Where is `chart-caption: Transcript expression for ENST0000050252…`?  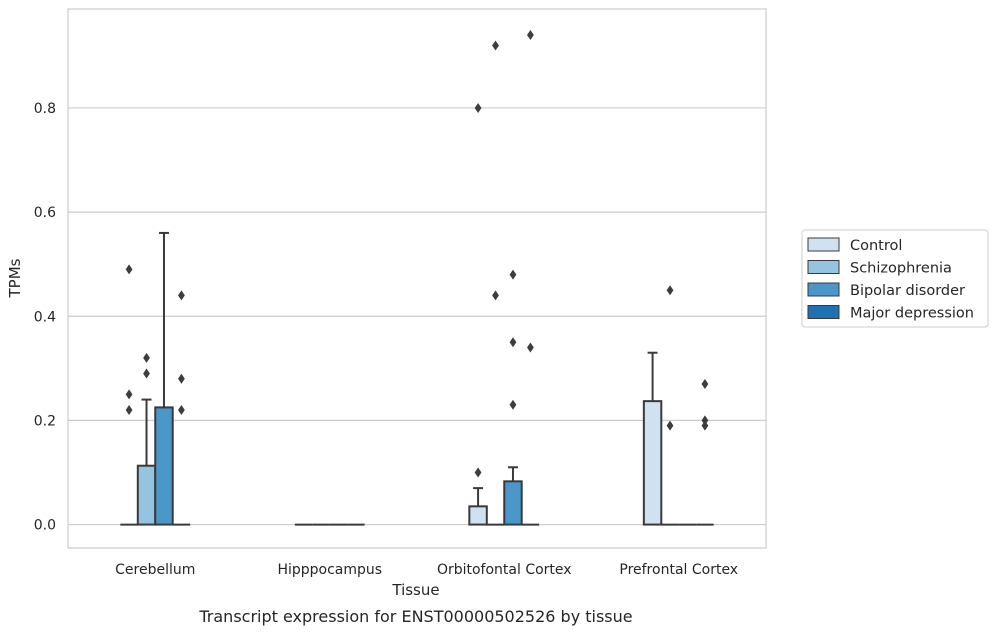 chart-caption: Transcript expression for ENST0000050252… is located at coordinates (415, 616).